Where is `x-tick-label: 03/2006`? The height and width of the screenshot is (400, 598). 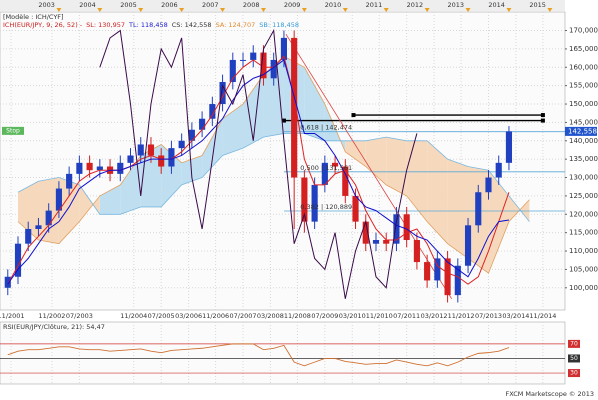
x-tick-label: 03/2006 is located at coordinates (188, 316).